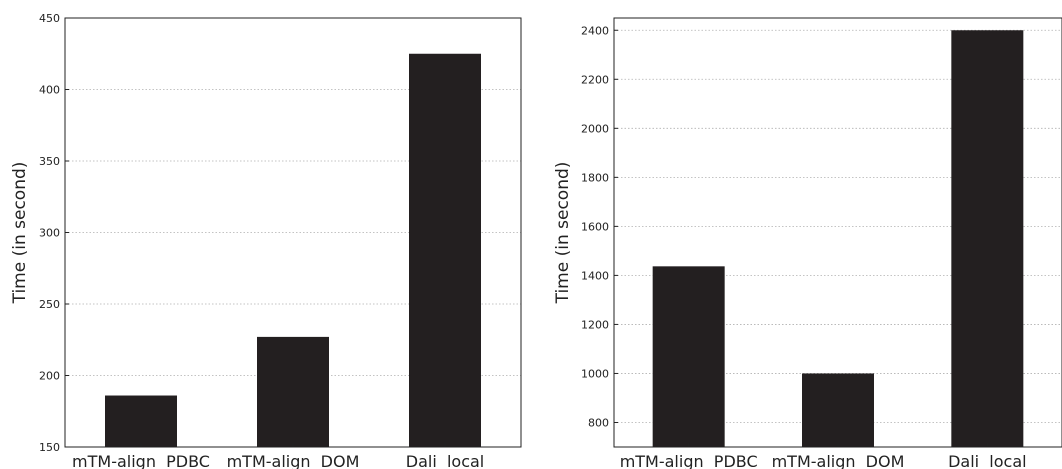 The image size is (1062, 469). Describe the element at coordinates (49, 447) in the screenshot. I see `chart-left-ytick-label: 150` at that location.